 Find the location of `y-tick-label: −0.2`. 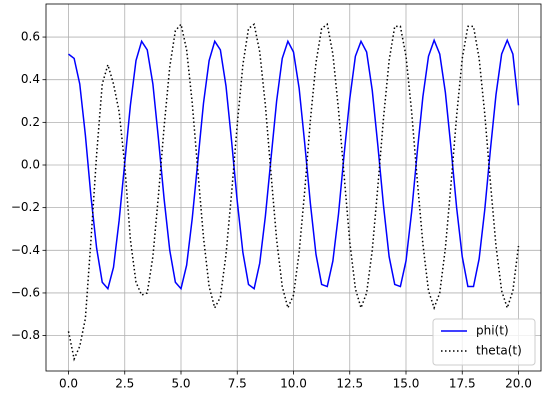

y-tick-label: −0.2 is located at coordinates (25, 207).